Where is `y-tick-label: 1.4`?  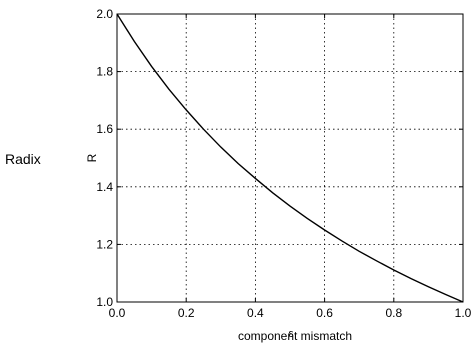 y-tick-label: 1.4 is located at coordinates (104, 187).